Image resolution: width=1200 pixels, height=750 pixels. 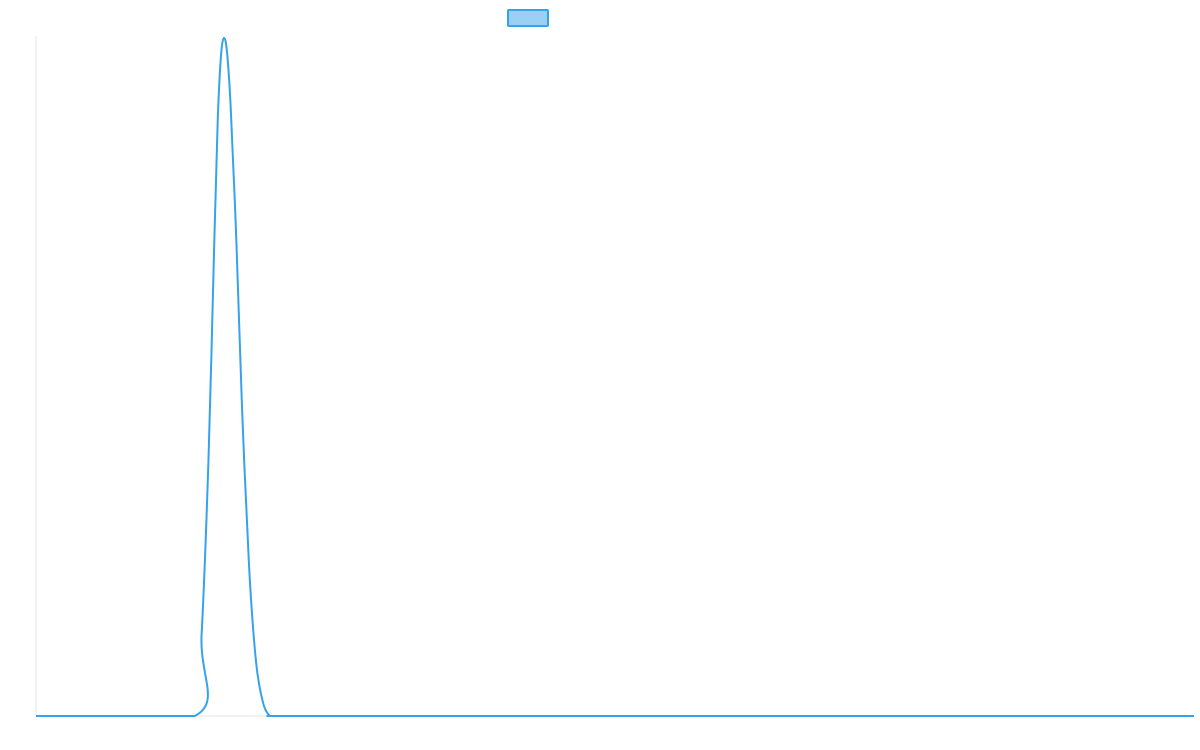 I want to click on legend-swatch, so click(x=528, y=18).